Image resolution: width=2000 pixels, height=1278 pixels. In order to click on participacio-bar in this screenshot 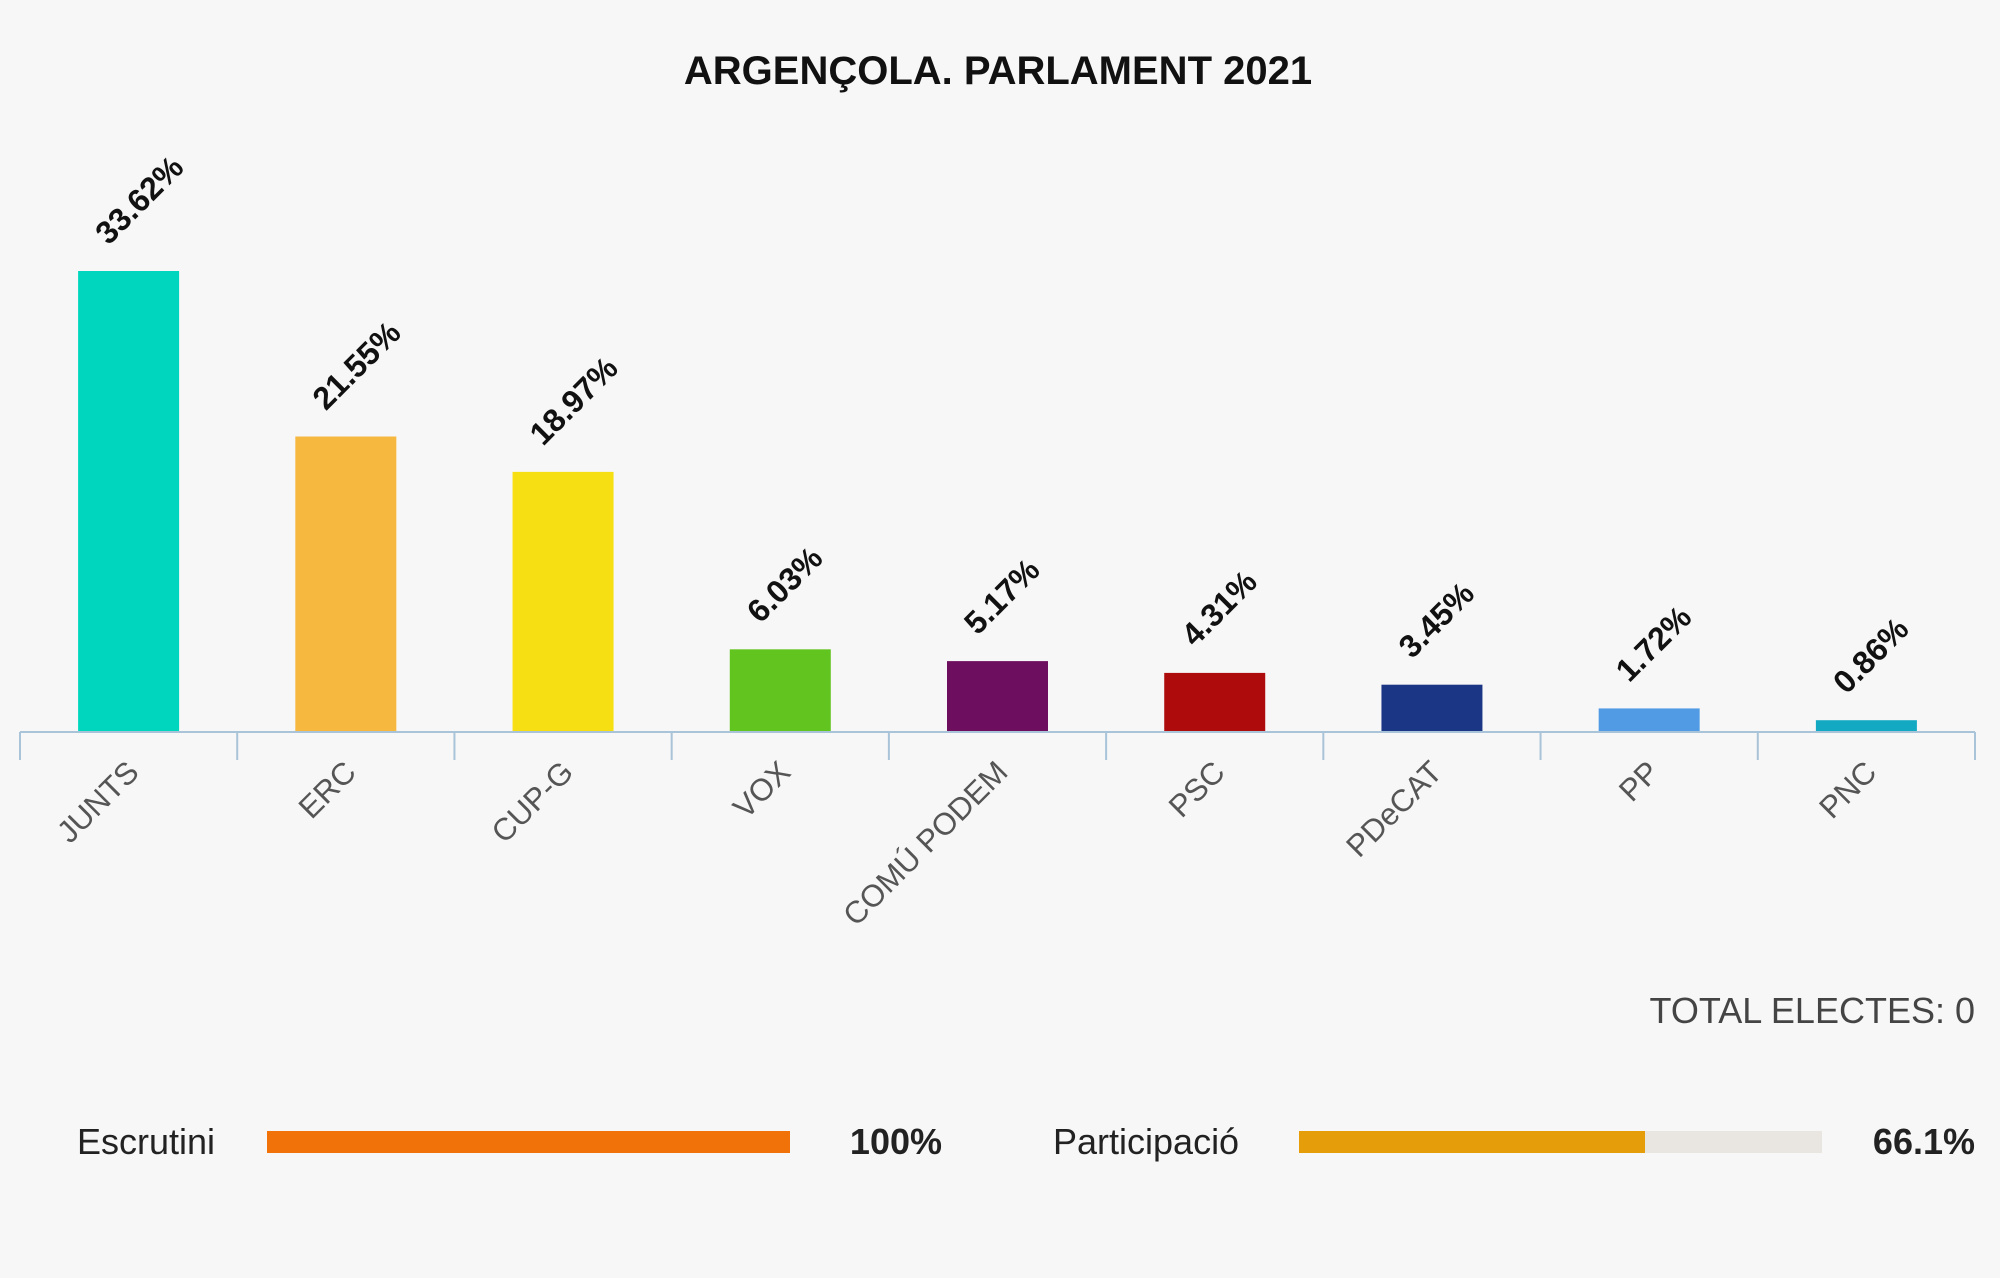, I will do `click(1560, 1142)`.